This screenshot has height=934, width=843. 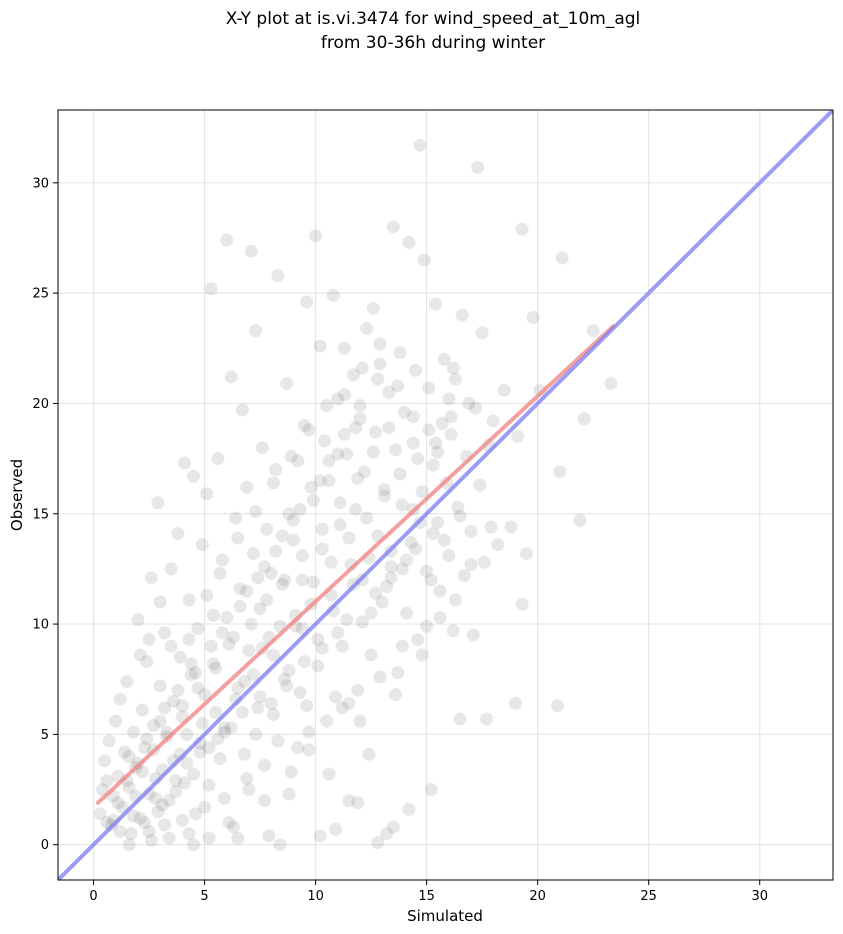 What do you see at coordinates (40, 404) in the screenshot?
I see `y-tick-label: 20` at bounding box center [40, 404].